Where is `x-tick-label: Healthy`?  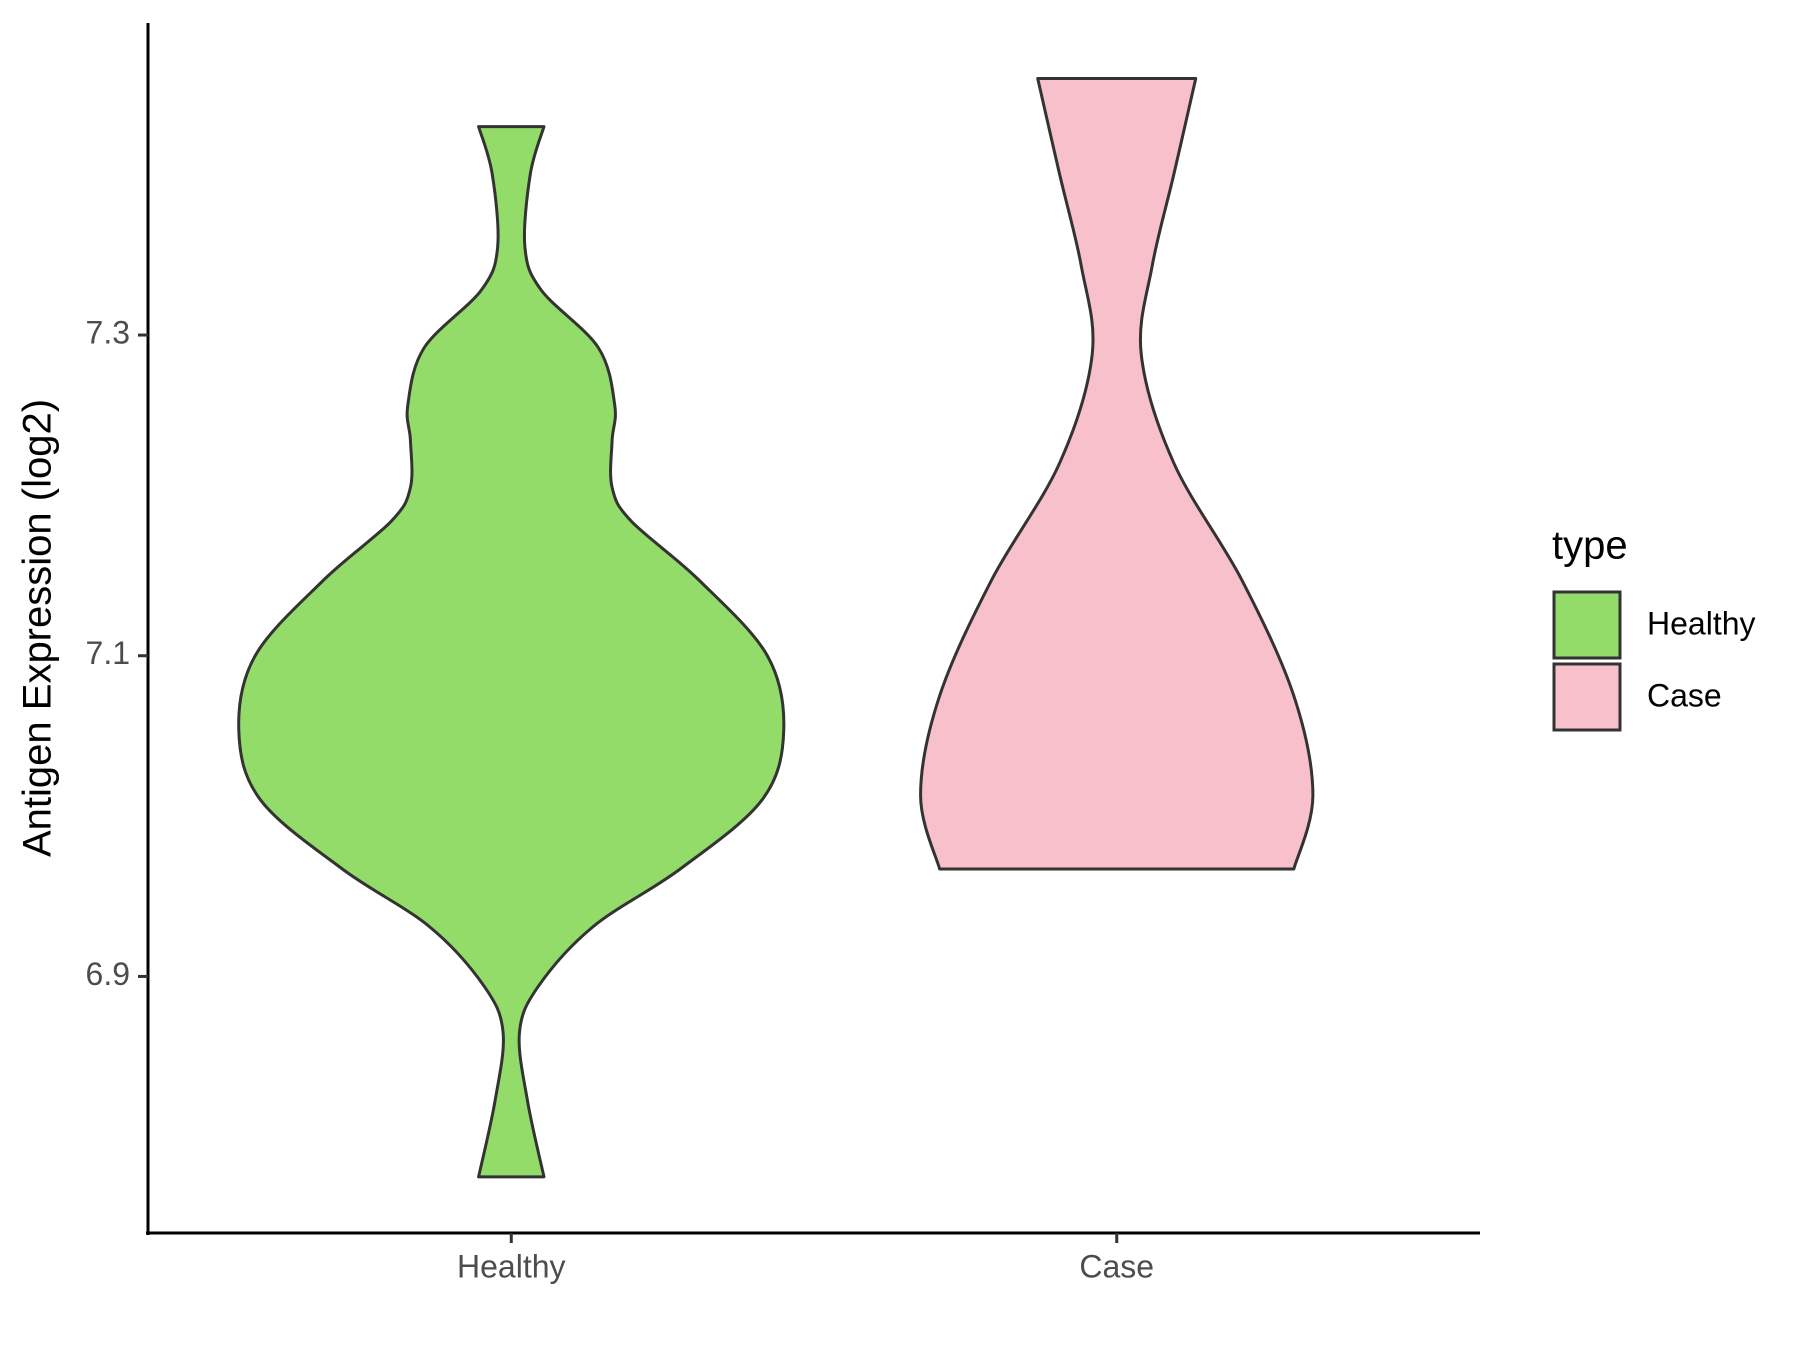 x-tick-label: Healthy is located at coordinates (511, 1266).